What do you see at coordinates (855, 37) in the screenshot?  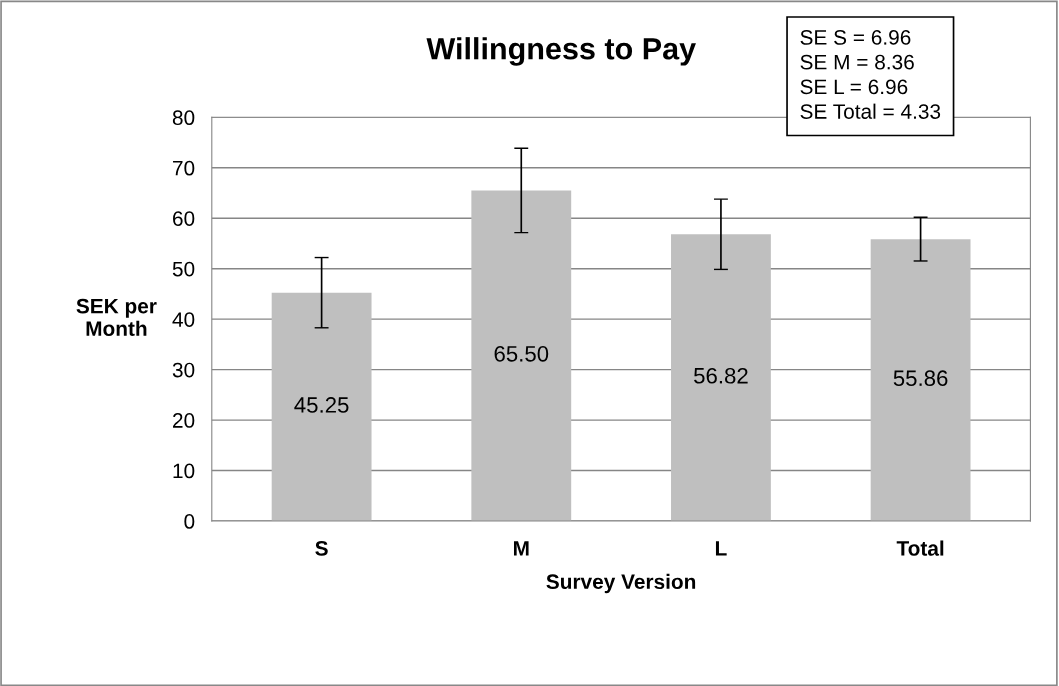 I see `text: SE S = 6.96` at bounding box center [855, 37].